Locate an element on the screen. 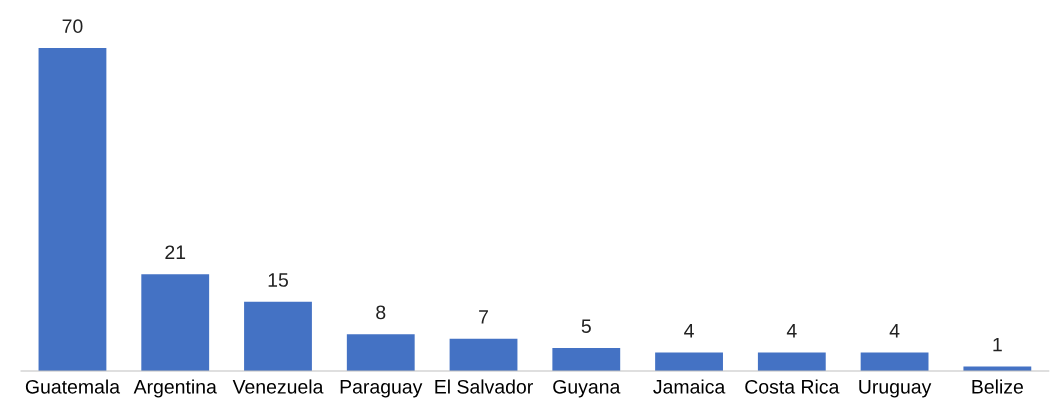 The image size is (1054, 410). x-tick-label: Uruguay is located at coordinates (895, 389).